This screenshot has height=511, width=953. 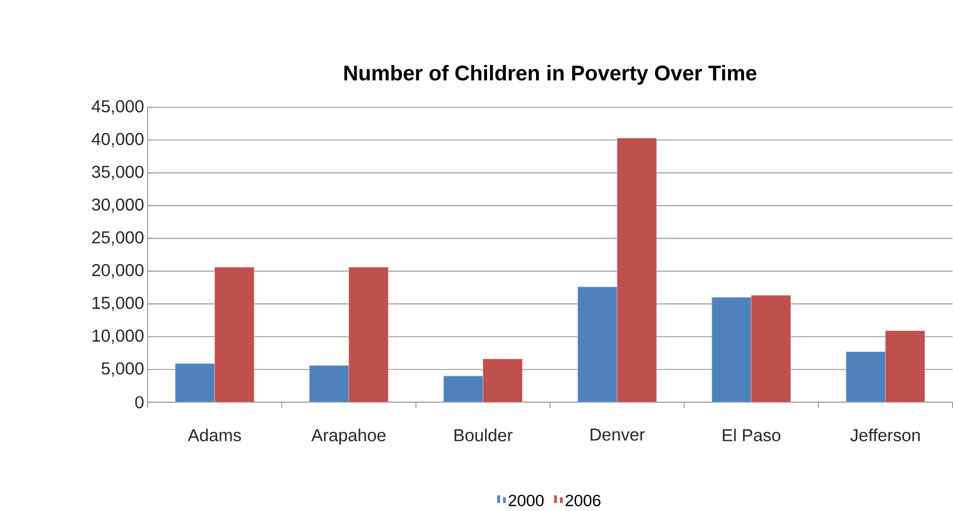 I want to click on x-tick-label: Arapahoe, so click(x=348, y=436).